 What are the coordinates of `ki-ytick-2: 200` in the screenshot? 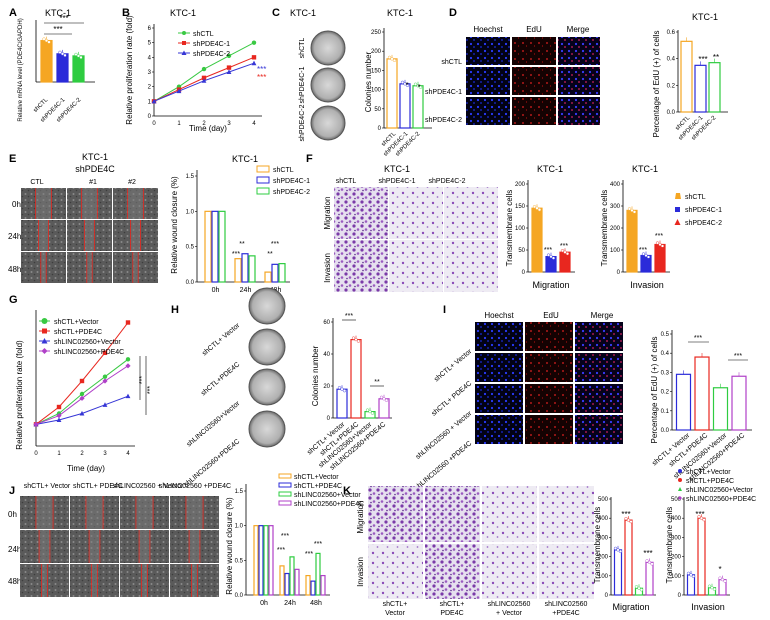 It's located at (676, 558).